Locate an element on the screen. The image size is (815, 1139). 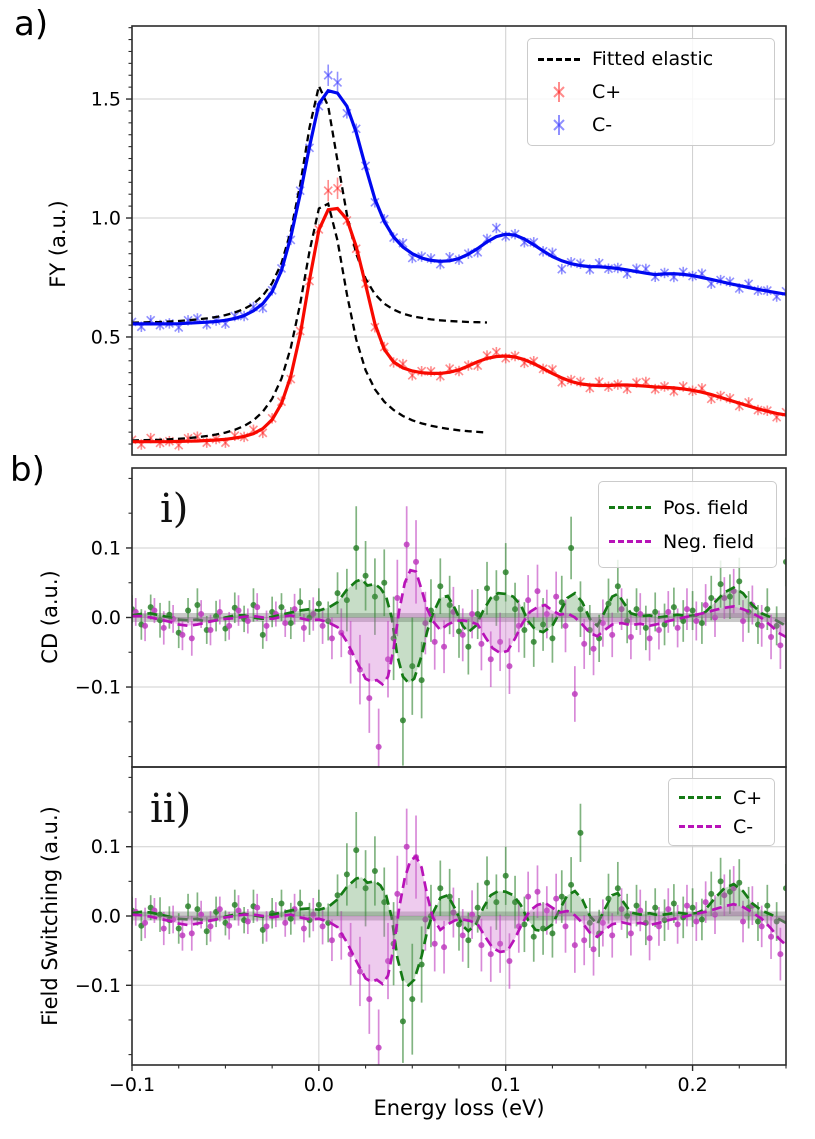
panel-b-label: b) is located at coordinates (27, 470).